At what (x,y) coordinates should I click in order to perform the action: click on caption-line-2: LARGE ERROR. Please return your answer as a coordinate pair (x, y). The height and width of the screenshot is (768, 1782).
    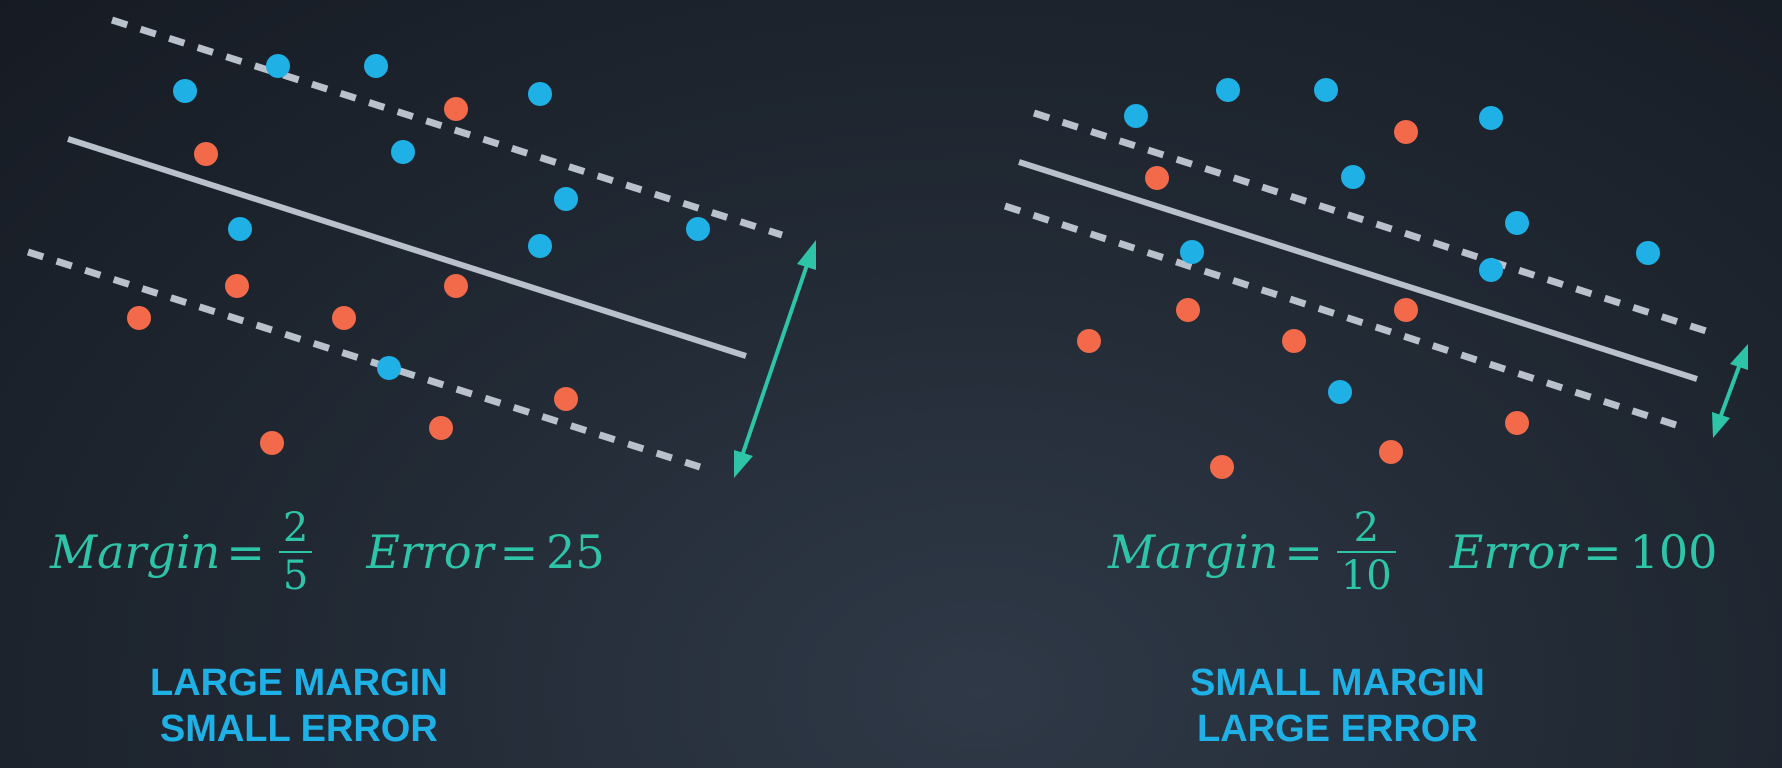
    Looking at the image, I should click on (1337, 729).